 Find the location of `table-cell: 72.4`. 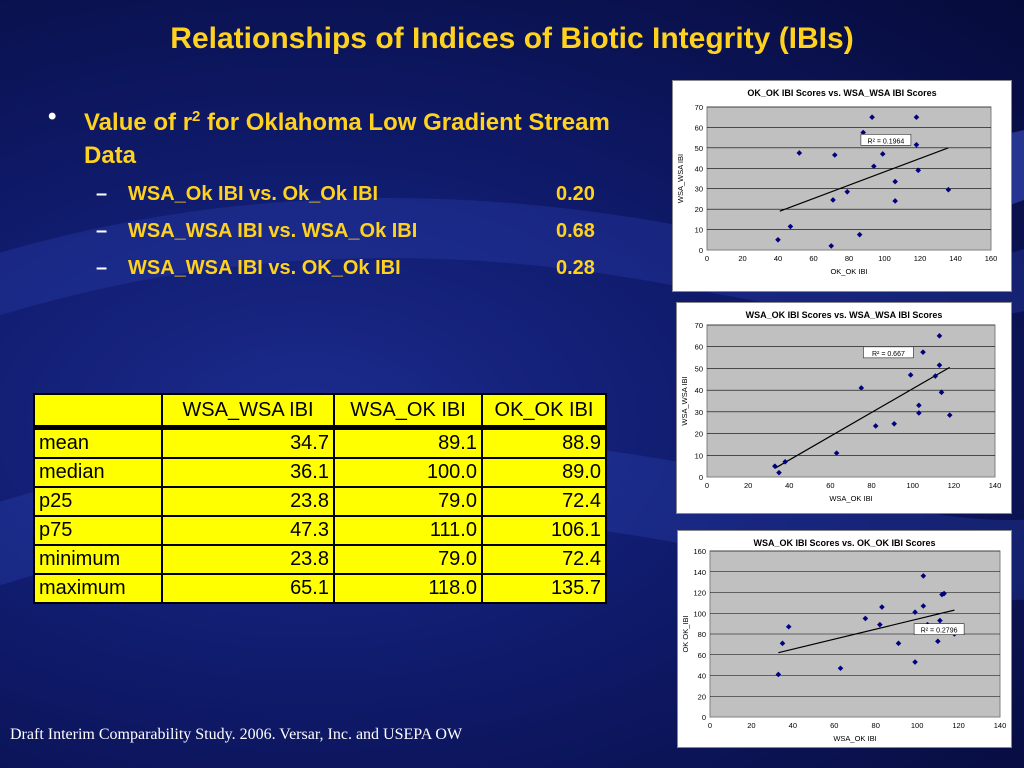

table-cell: 72.4 is located at coordinates (544, 501).